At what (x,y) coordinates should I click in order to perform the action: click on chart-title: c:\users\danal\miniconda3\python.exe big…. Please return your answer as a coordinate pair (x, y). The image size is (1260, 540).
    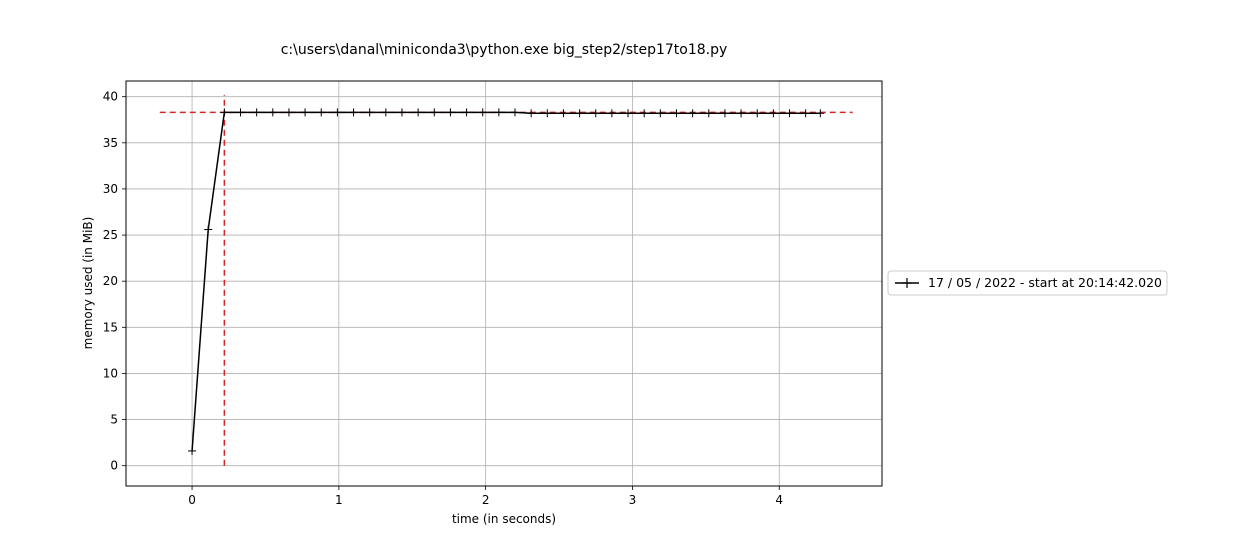
    Looking at the image, I should click on (504, 50).